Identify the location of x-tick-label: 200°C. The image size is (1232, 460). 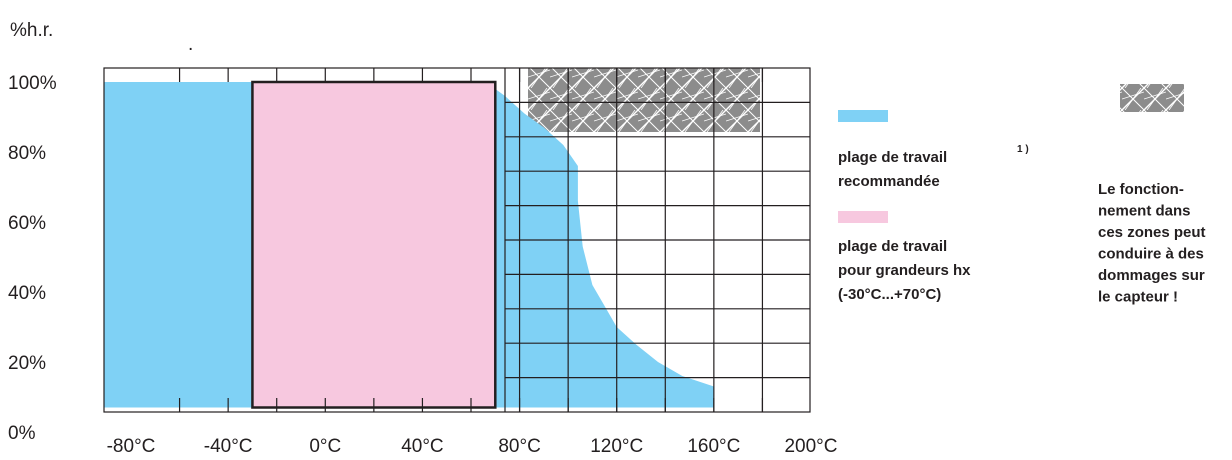
(810, 446).